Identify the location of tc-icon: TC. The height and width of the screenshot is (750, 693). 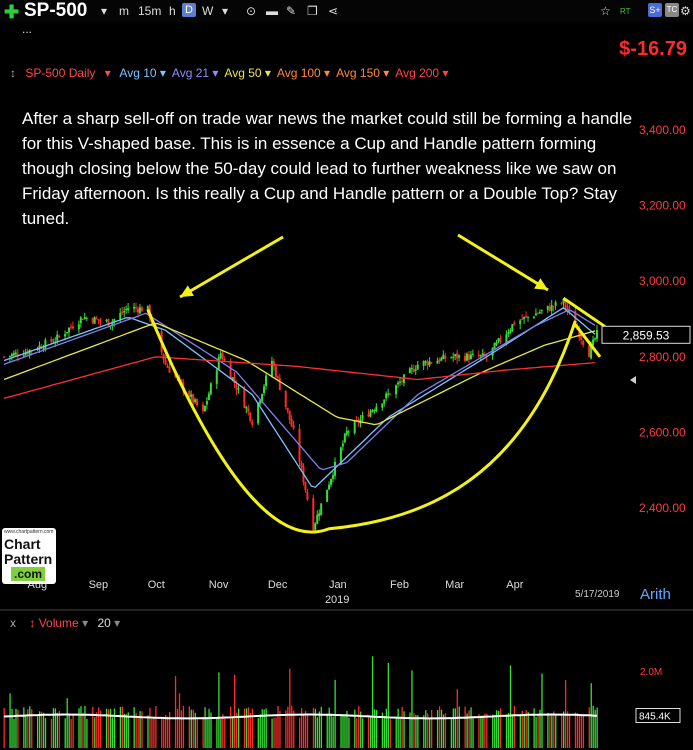
(672, 10).